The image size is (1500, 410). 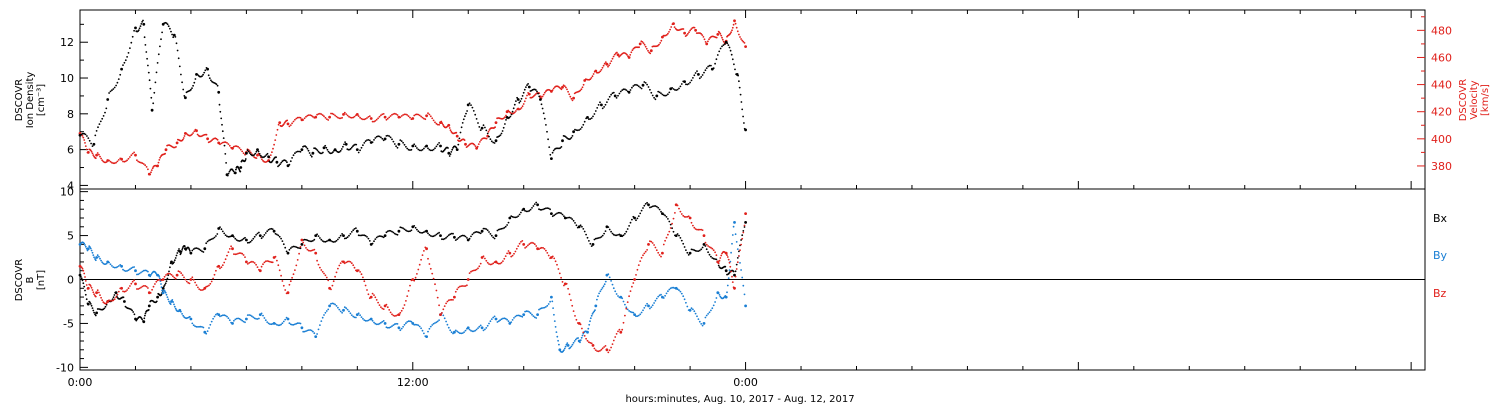 What do you see at coordinates (1441, 166) in the screenshot?
I see `velocity-tick-label: 380` at bounding box center [1441, 166].